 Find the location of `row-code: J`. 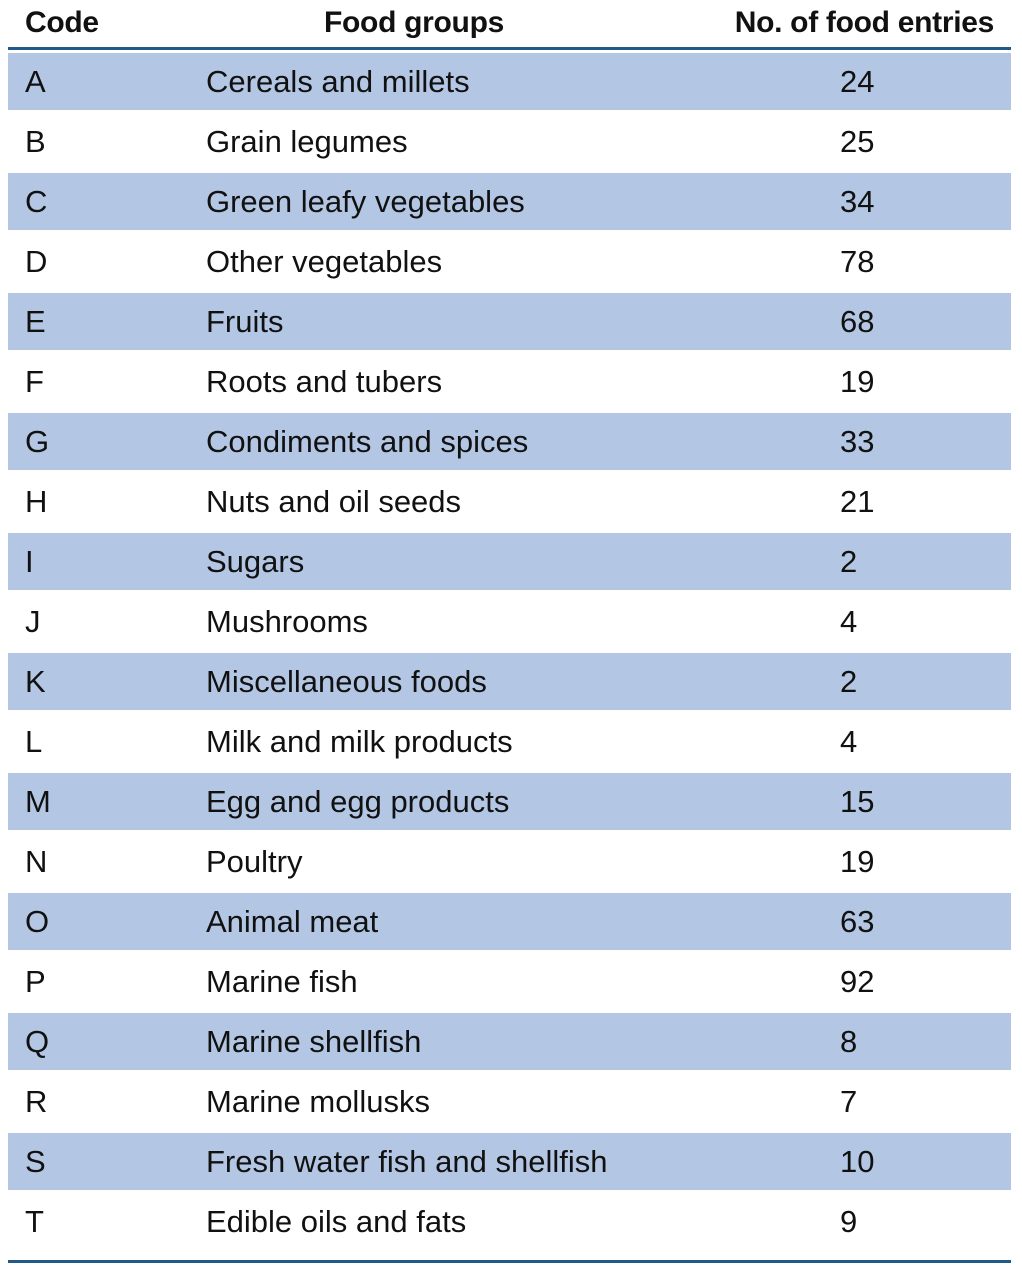

row-code: J is located at coordinates (33, 621).